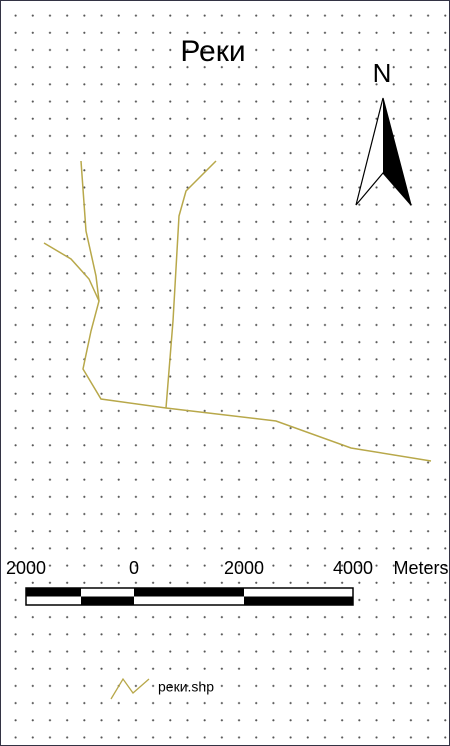 The height and width of the screenshot is (746, 450). Describe the element at coordinates (212, 51) in the screenshot. I see `map-title: Реки` at that location.